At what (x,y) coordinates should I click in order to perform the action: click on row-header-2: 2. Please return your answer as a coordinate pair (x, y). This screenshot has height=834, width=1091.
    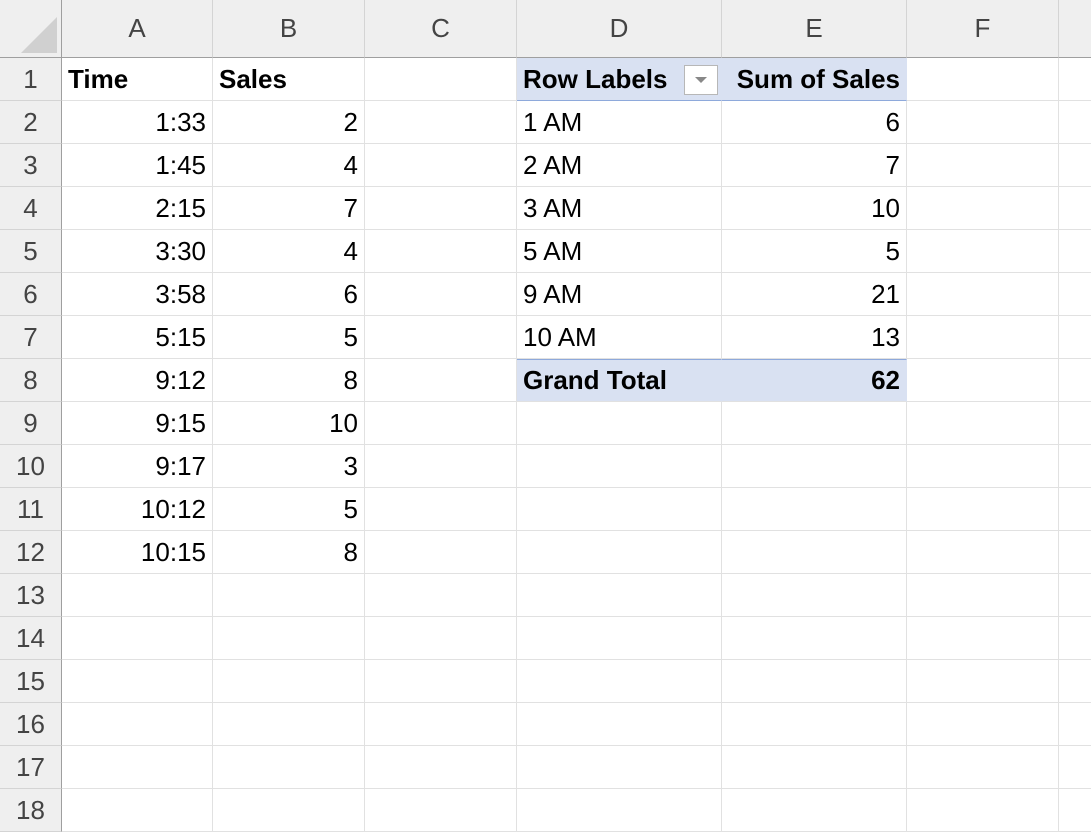
    Looking at the image, I should click on (31, 122).